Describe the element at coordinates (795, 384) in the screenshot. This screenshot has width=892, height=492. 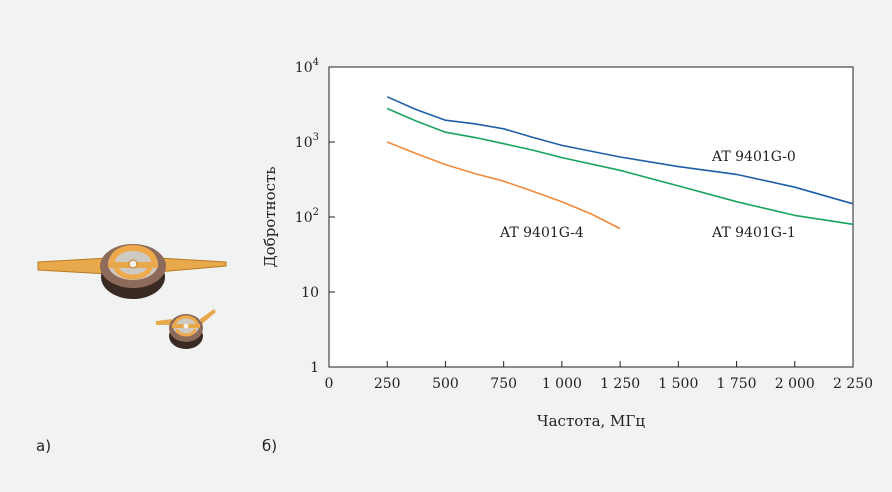
I see `x-tick-label: 2 000` at that location.